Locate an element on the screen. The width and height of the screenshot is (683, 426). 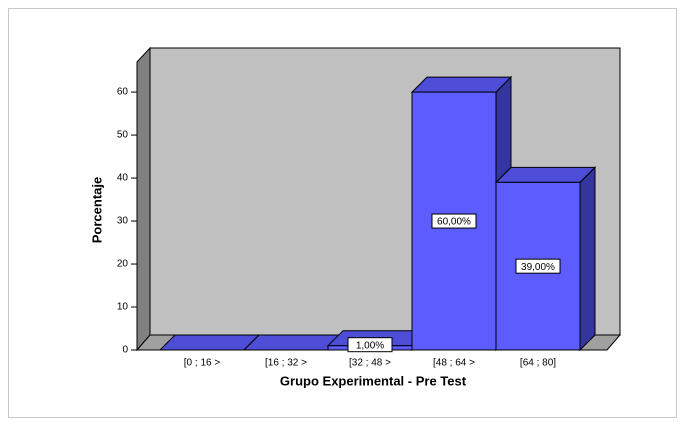
x-tick-label: [32 ; 48 > is located at coordinates (370, 363).